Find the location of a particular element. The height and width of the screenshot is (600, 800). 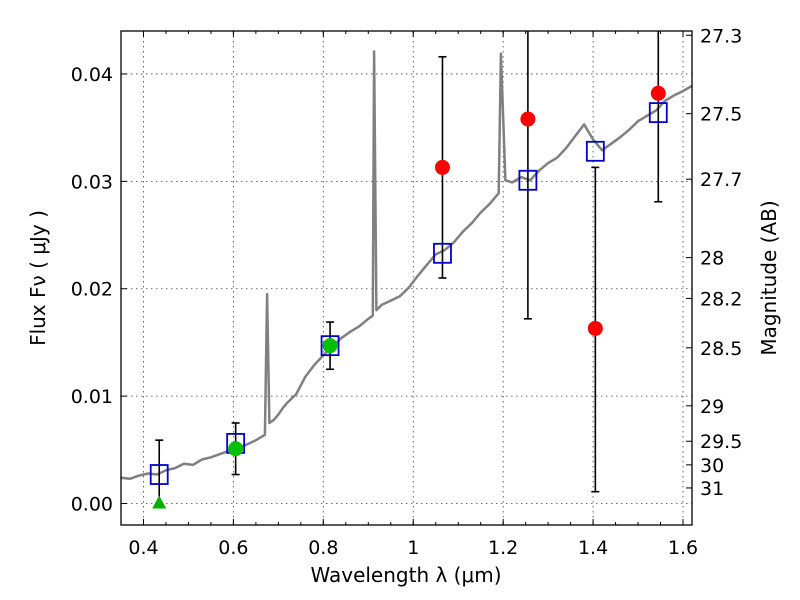

y2-tick-label: 28 is located at coordinates (712, 259).